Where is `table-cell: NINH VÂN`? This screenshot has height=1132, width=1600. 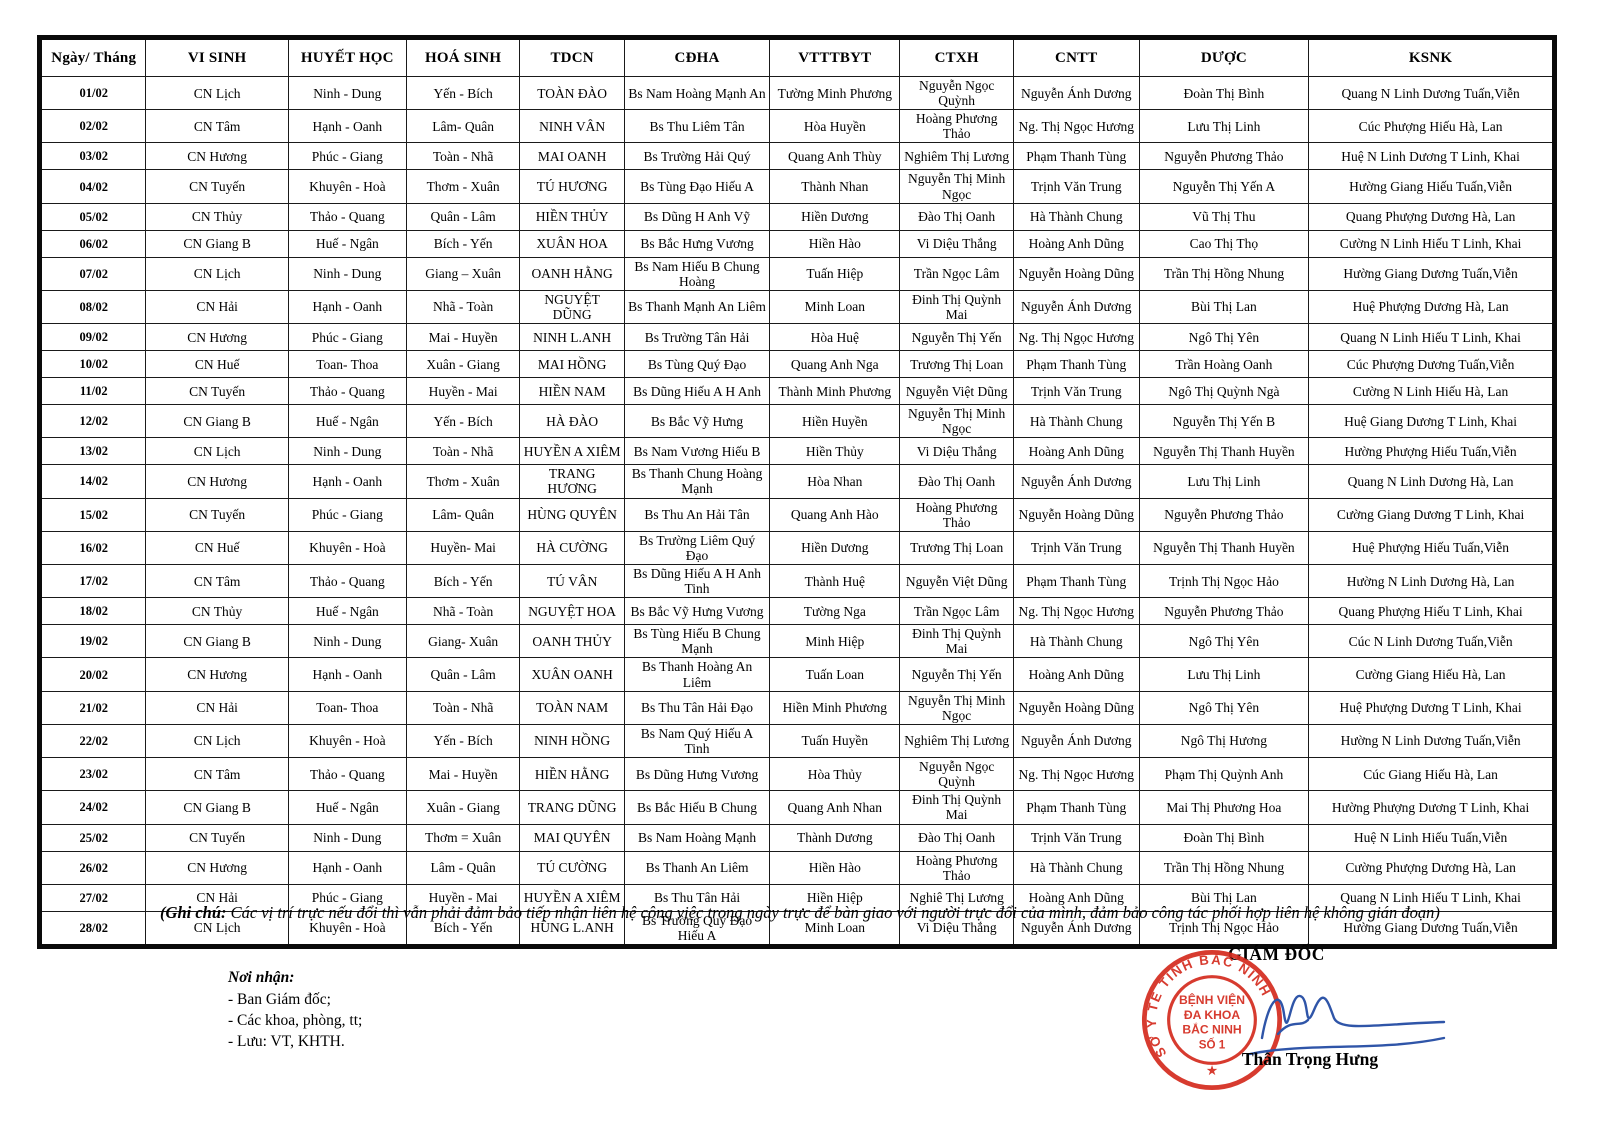 table-cell: NINH VÂN is located at coordinates (572, 126).